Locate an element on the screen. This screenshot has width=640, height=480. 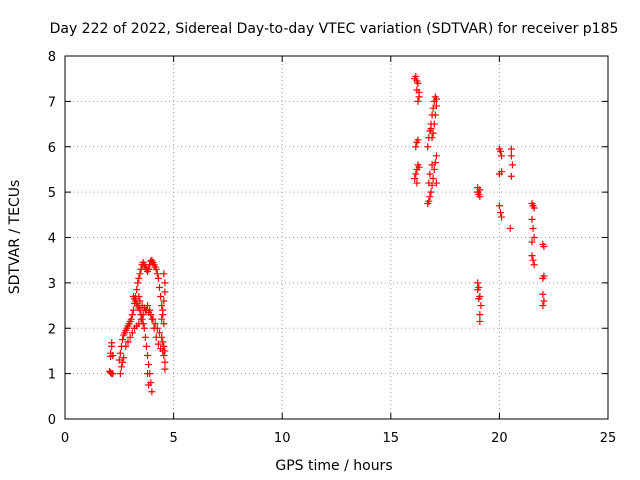
x-tick-label: 10 is located at coordinates (282, 438).